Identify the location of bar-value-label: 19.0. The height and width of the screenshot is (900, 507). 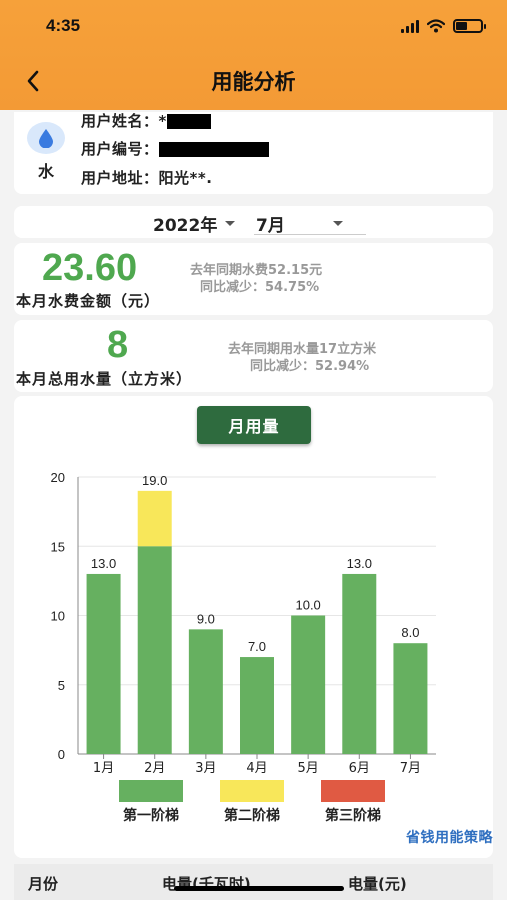
(154, 480).